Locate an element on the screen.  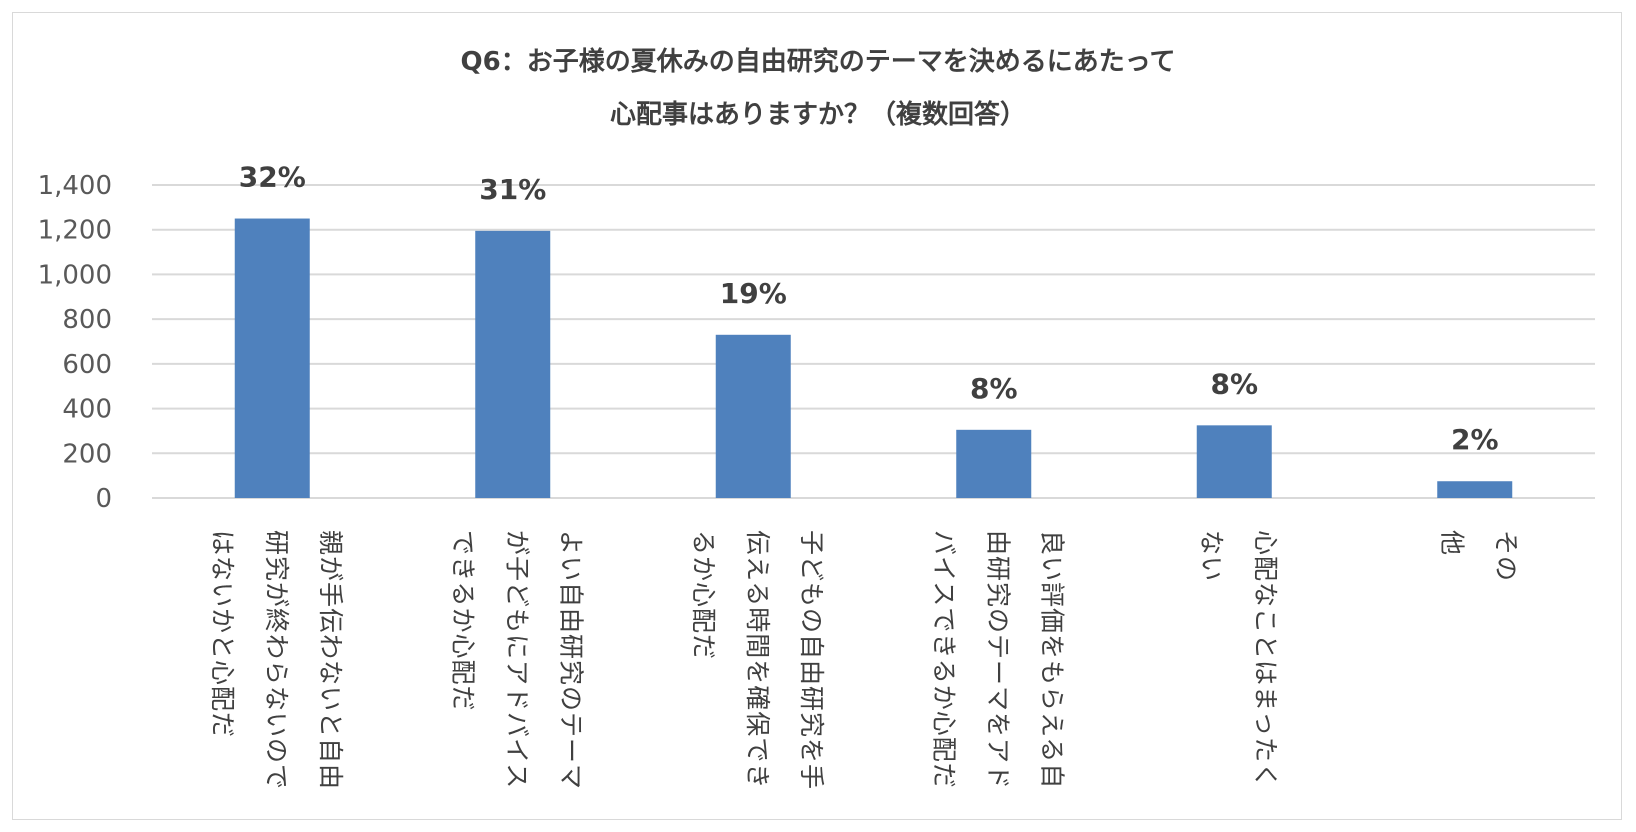
category-label-line: よい自由研究のテーマ is located at coordinates (570, 660).